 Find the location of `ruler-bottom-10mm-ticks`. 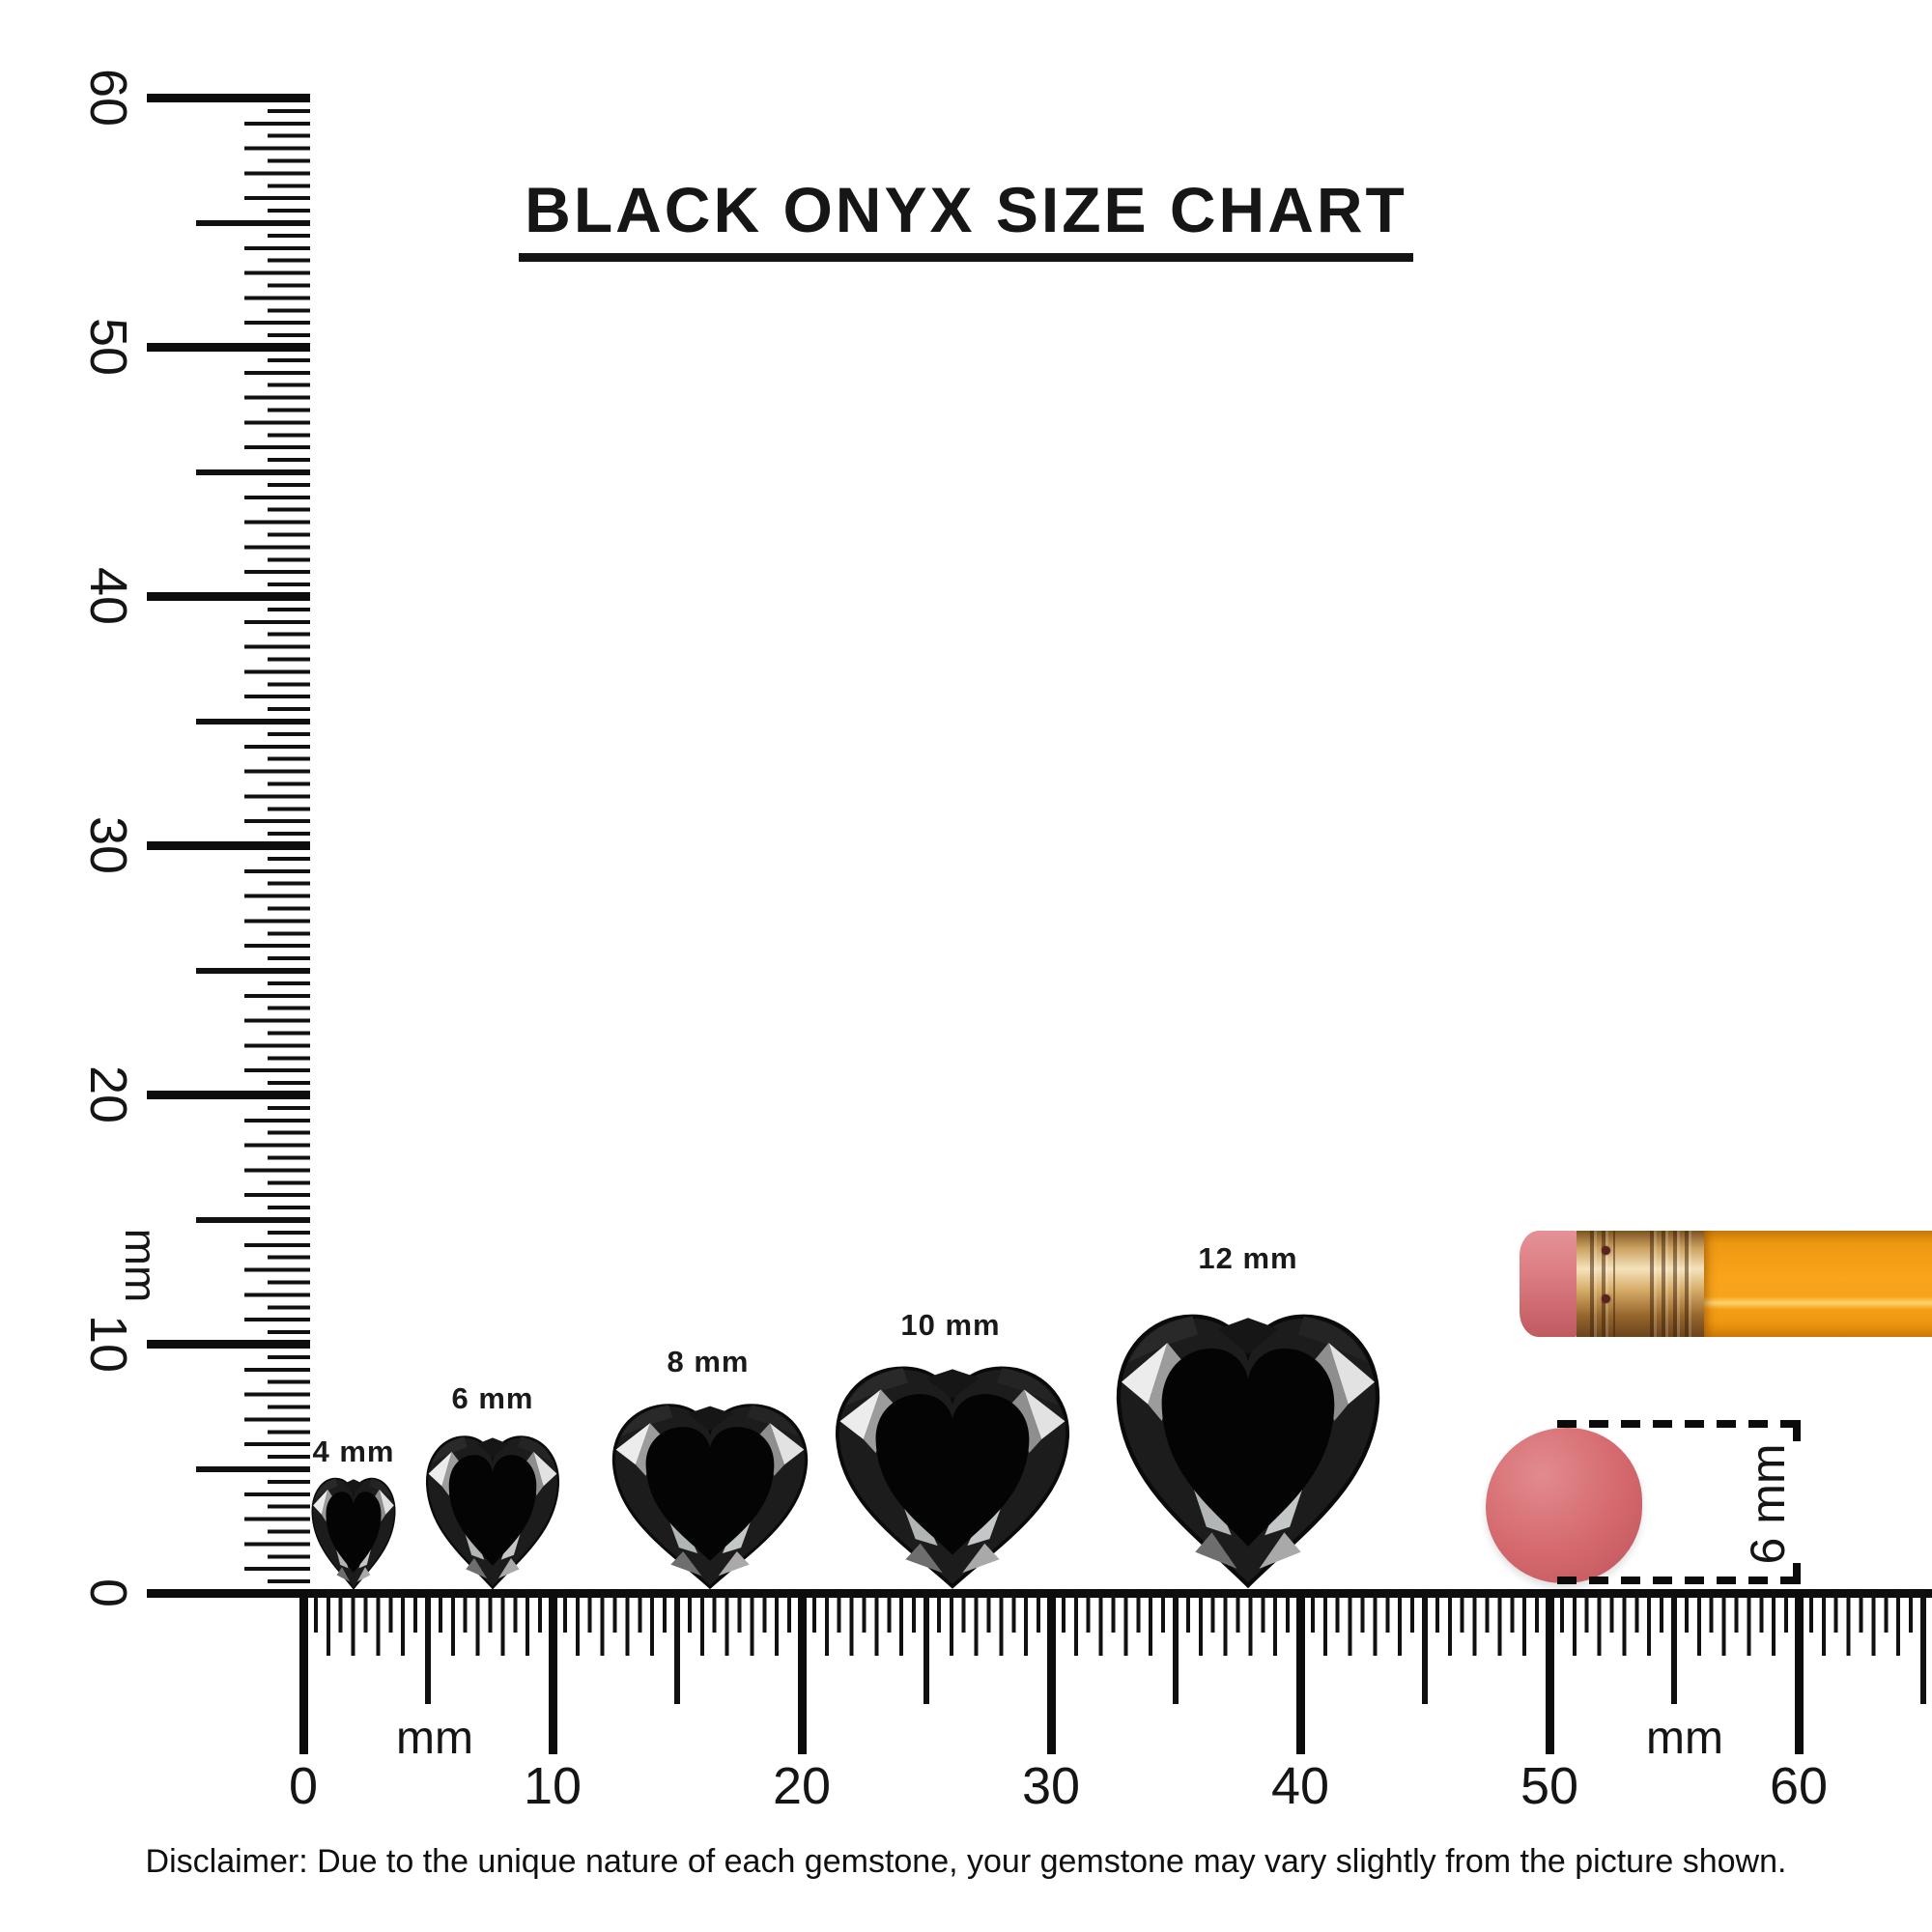

ruler-bottom-10mm-ticks is located at coordinates (1114, 1672).